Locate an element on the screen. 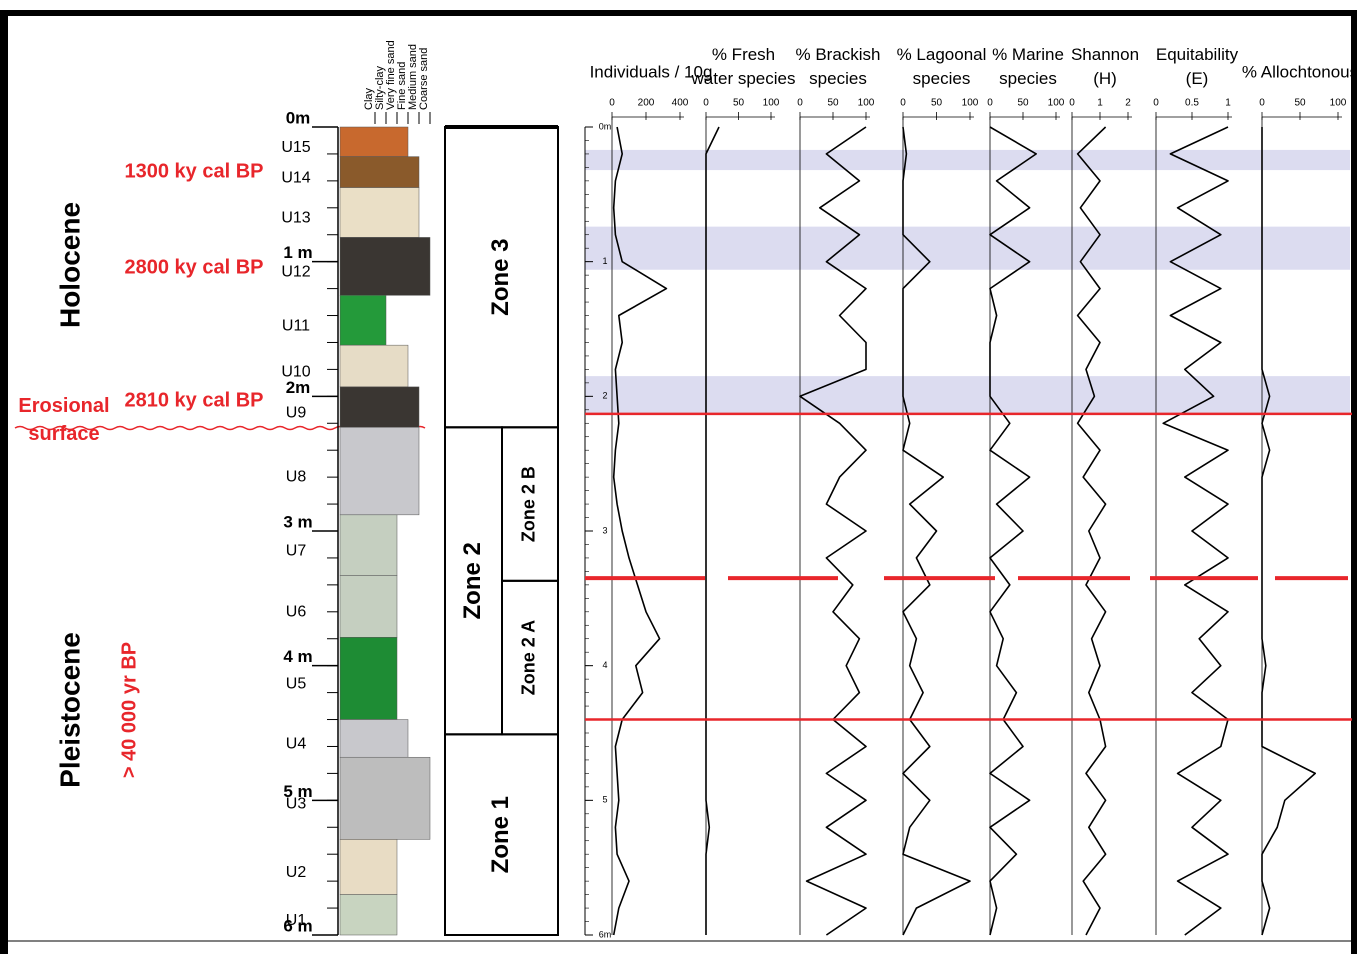 This screenshot has width=1357, height=959. grain-size-label: Medium sand is located at coordinates (413, 77).